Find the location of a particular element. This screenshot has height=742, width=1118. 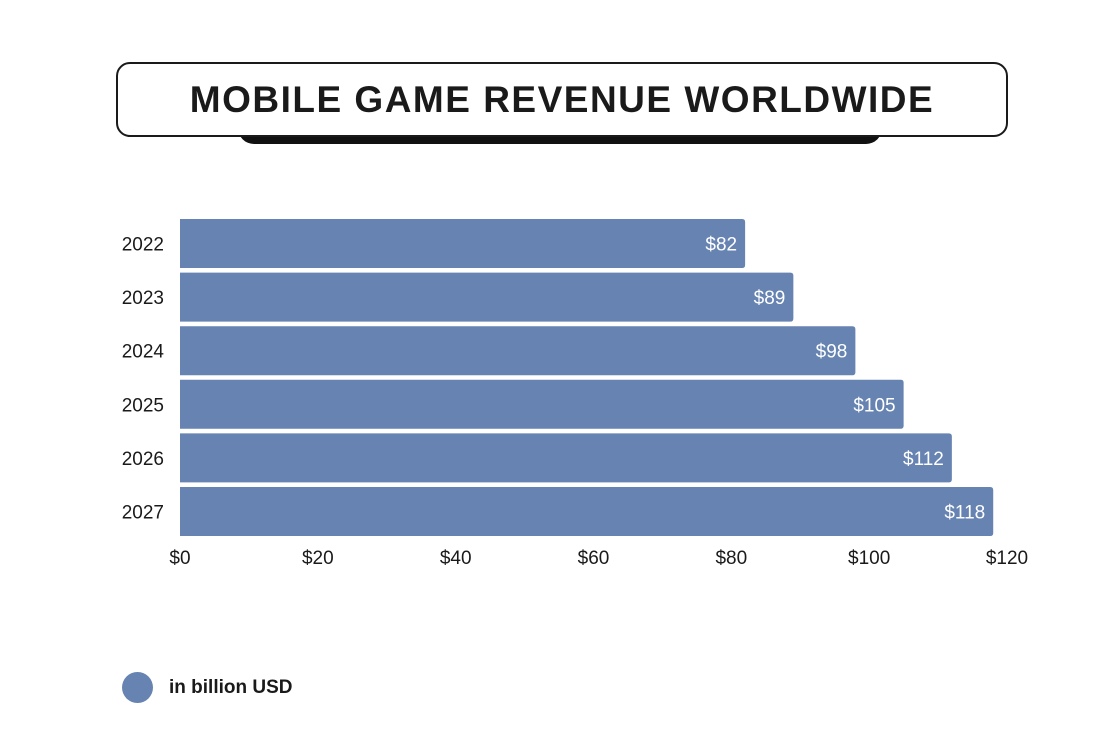

y-tick-label: 2022 is located at coordinates (143, 245).